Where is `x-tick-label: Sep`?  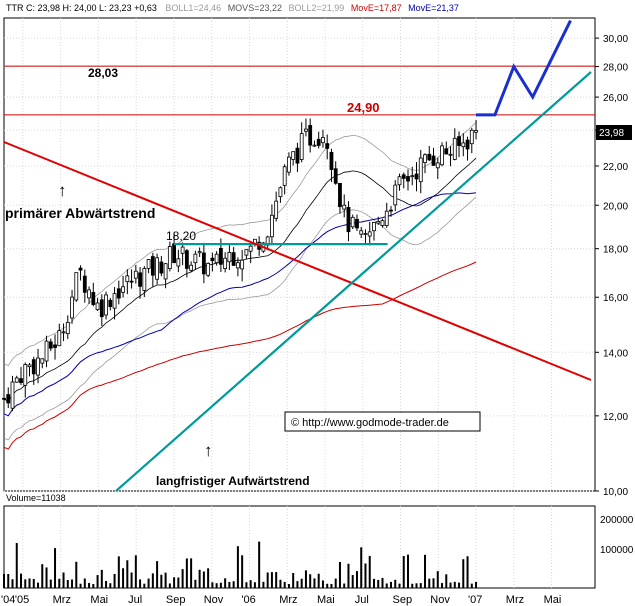
x-tick-label: Sep is located at coordinates (403, 600).